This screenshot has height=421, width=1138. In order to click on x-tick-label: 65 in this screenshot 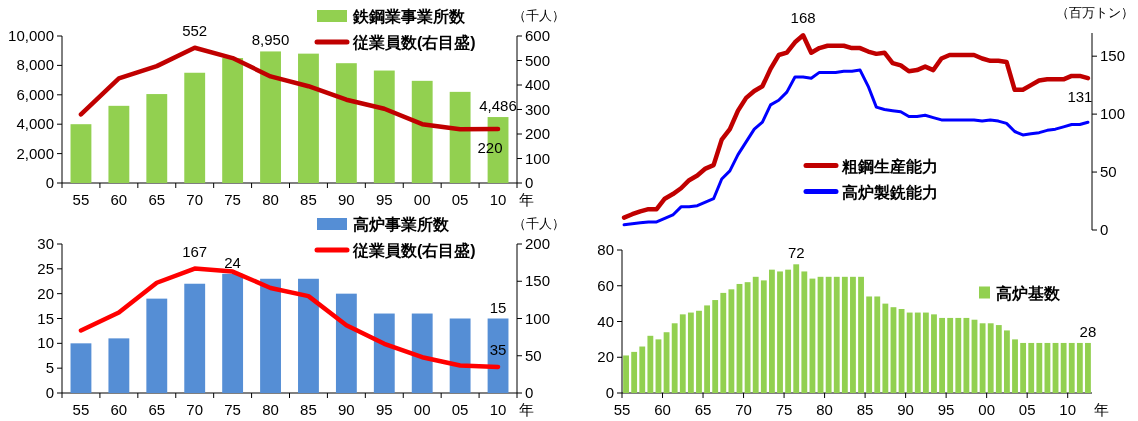, I will do `click(157, 409)`.